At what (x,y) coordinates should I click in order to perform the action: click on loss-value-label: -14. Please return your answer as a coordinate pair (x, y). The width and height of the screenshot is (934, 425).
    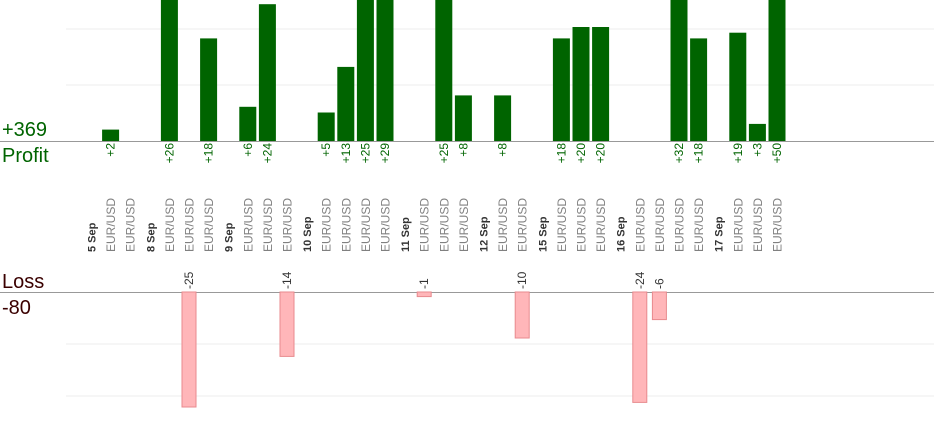
    Looking at the image, I should click on (287, 280).